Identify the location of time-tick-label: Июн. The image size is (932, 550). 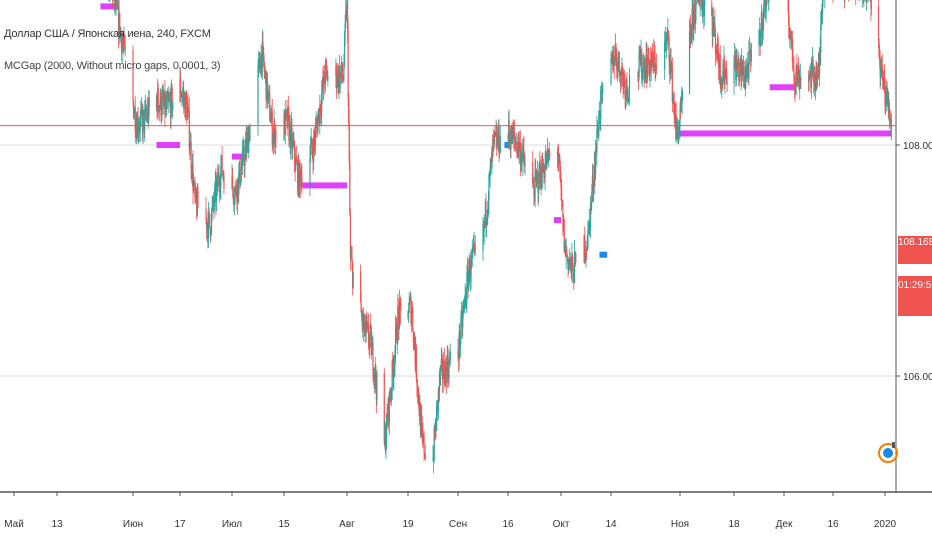
(133, 524).